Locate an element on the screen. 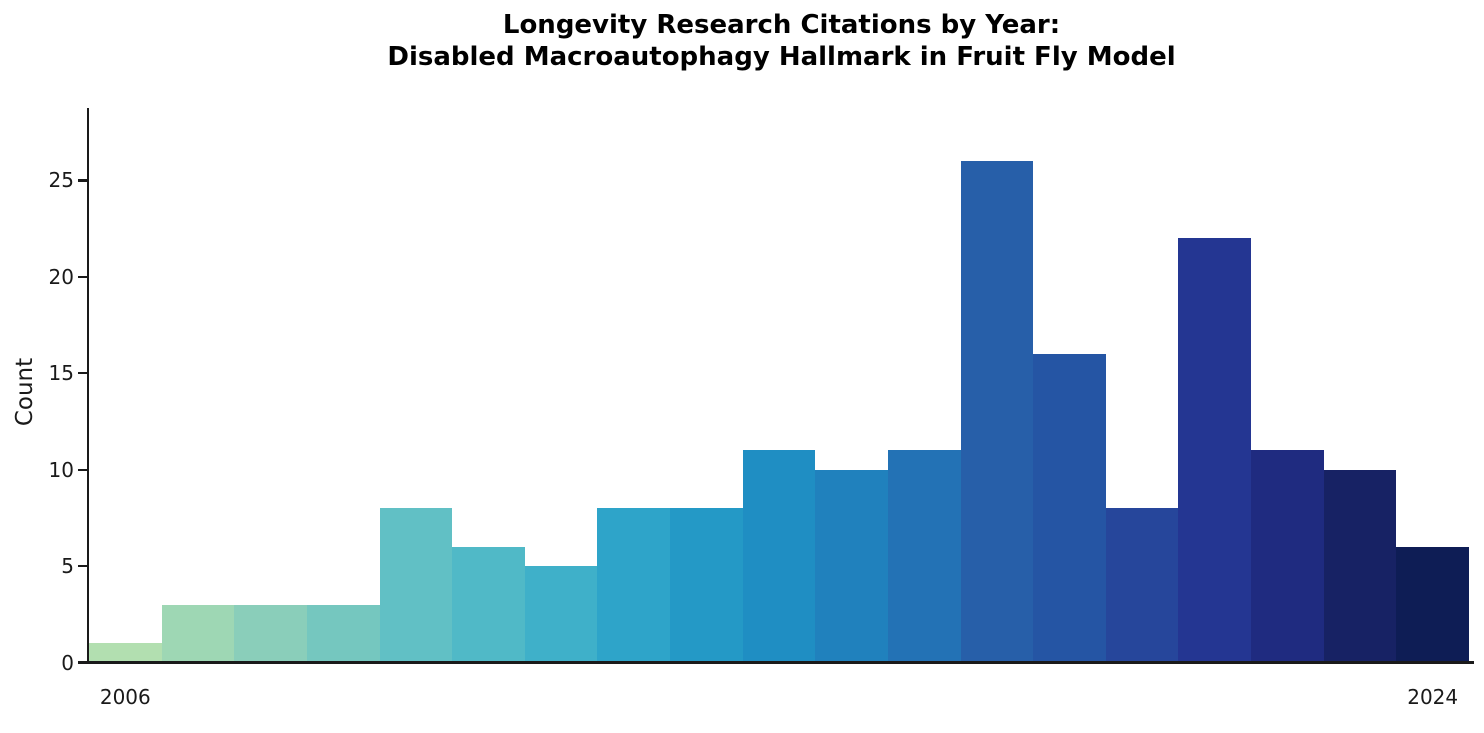 Image resolution: width=1484 pixels, height=733 pixels. bar-2014 is located at coordinates (706, 585).